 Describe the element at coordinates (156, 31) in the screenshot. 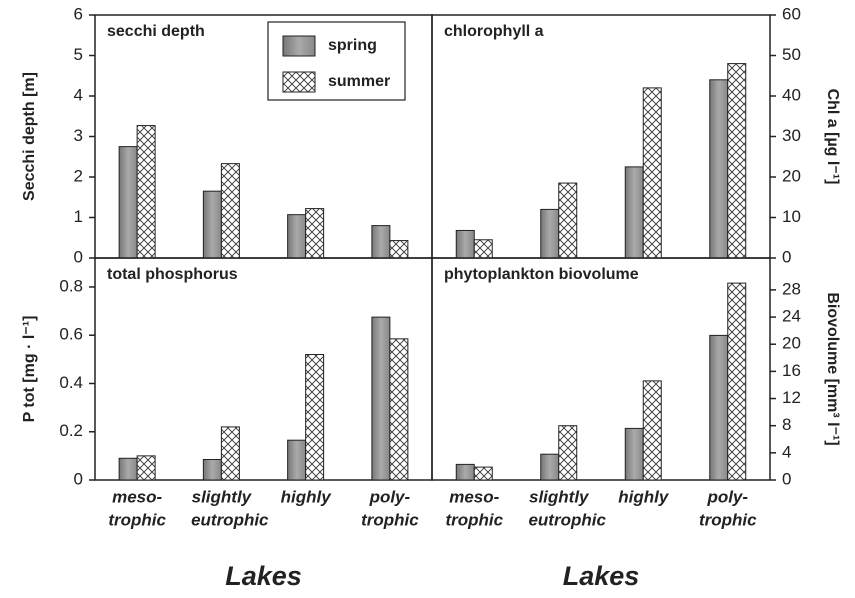

I see `panel-title: secchi depth` at that location.